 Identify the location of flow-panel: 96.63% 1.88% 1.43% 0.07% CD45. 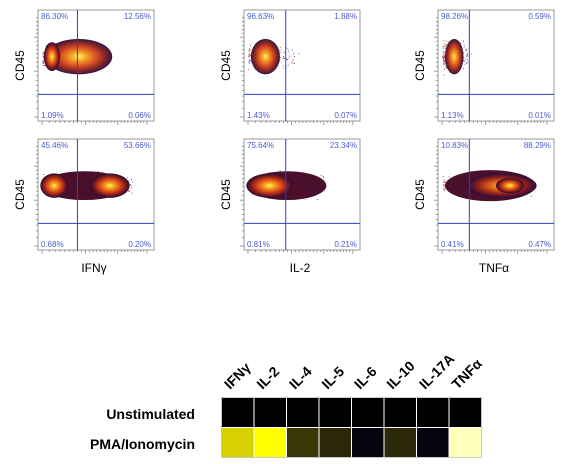
(290, 67).